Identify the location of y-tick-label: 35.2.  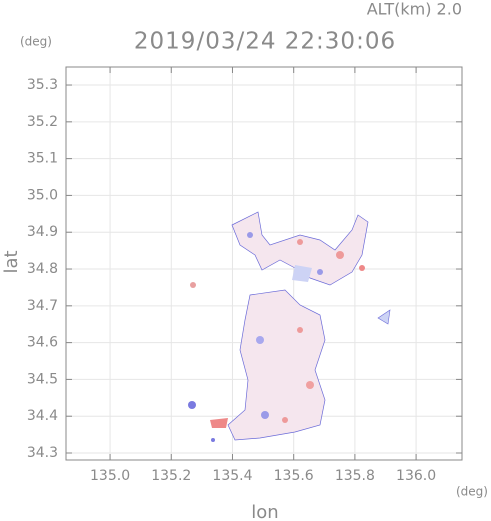
(42, 122).